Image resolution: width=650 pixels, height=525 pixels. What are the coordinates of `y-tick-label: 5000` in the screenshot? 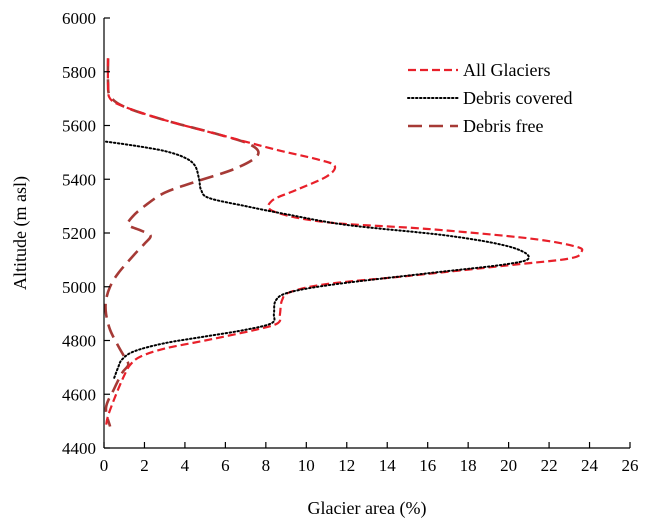 It's located at (79, 287).